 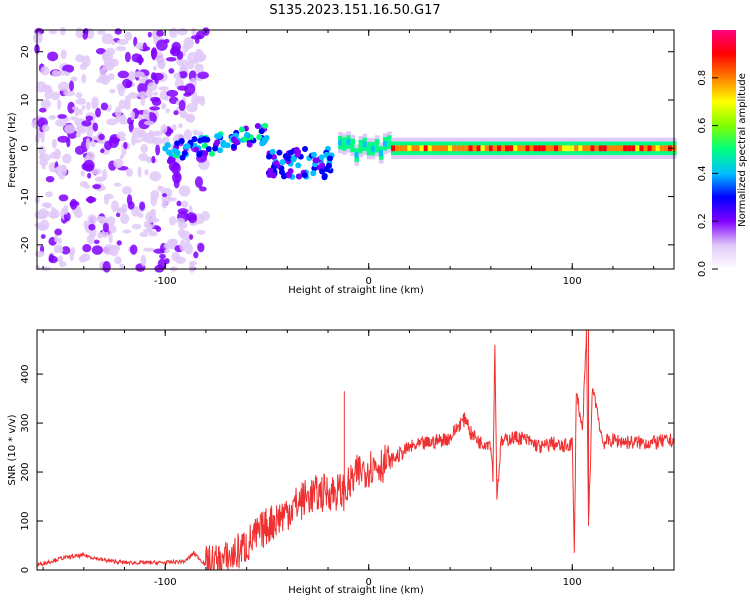 What do you see at coordinates (707, 173) in the screenshot?
I see `colorbar-ticks: 0.0 0.2 0.4 0.6 0.8` at bounding box center [707, 173].